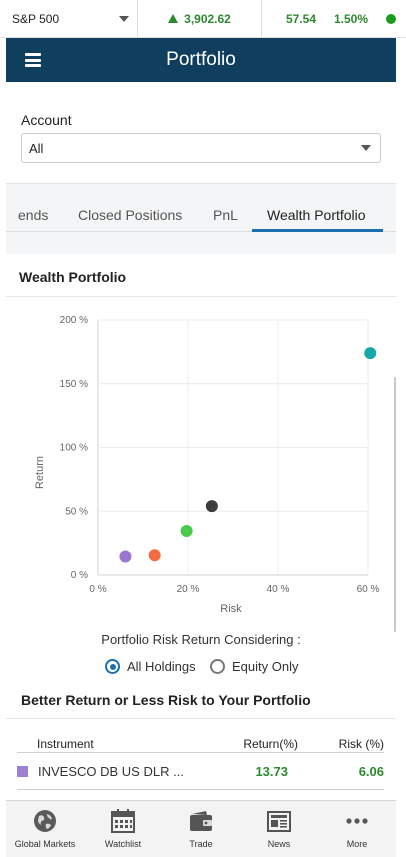  I want to click on account-label: Account, so click(46, 120).